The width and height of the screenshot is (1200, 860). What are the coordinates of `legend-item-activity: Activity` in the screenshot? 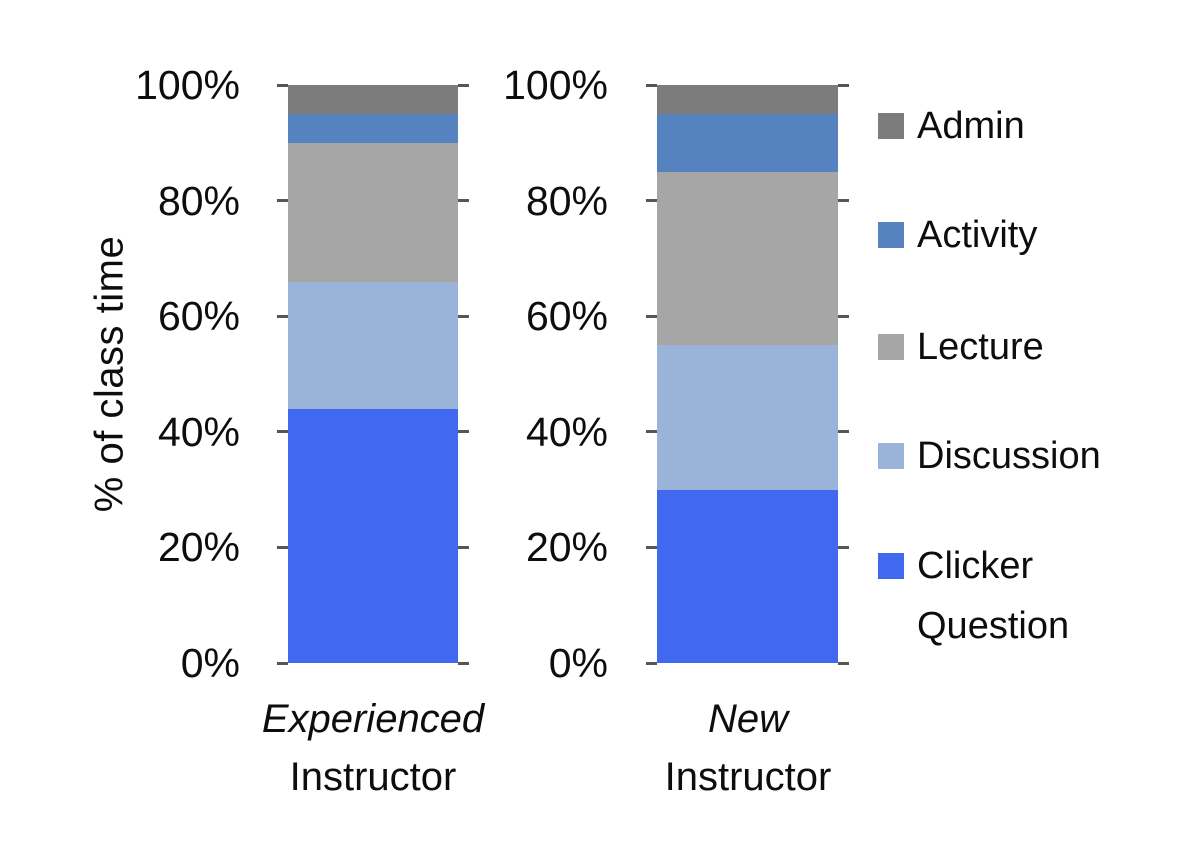 It's located at (957, 235).